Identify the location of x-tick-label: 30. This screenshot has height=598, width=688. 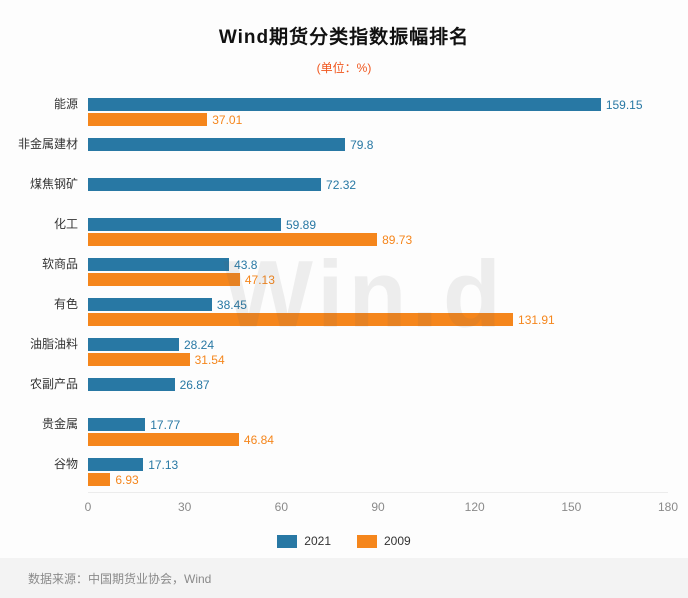
(184, 507).